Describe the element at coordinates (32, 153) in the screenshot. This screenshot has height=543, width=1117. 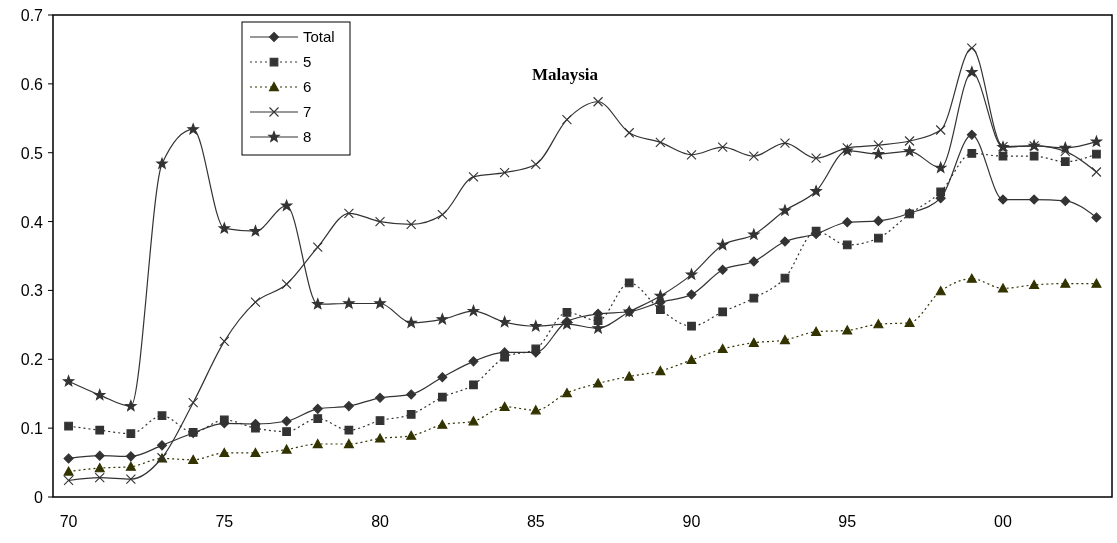
I see `y-tick-label: 0.5` at that location.